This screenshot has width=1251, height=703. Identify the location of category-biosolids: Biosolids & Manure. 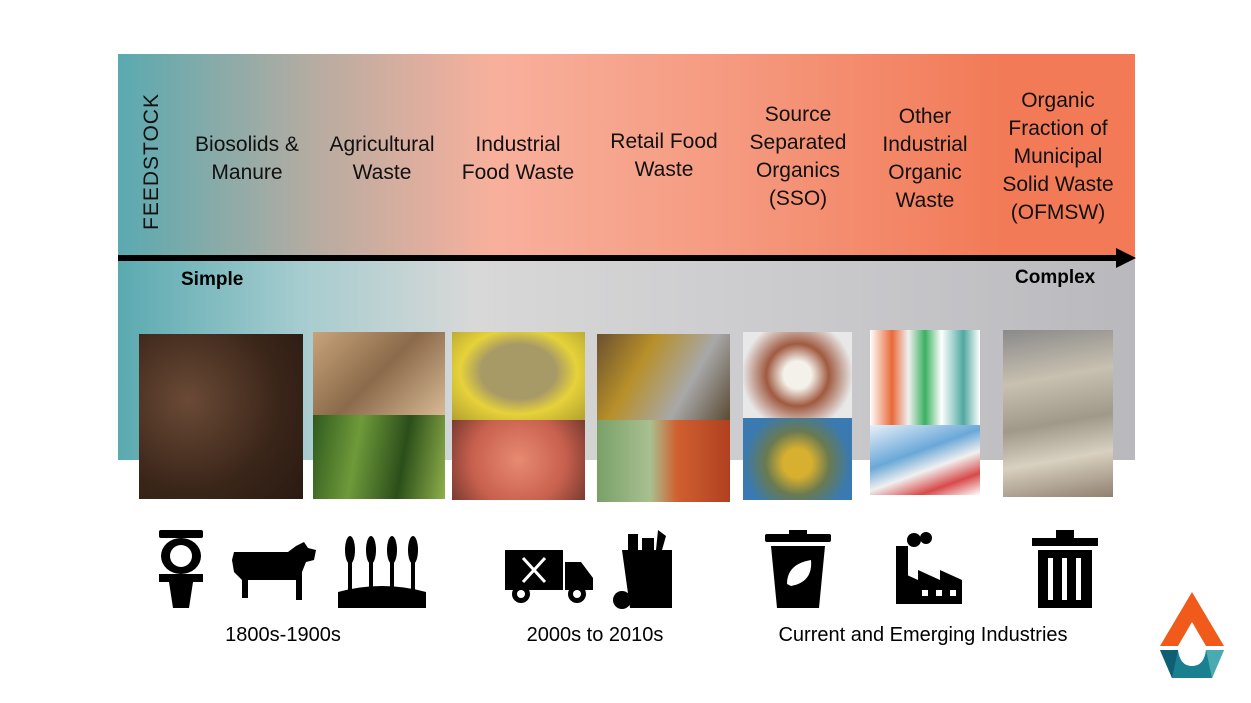
(247, 158).